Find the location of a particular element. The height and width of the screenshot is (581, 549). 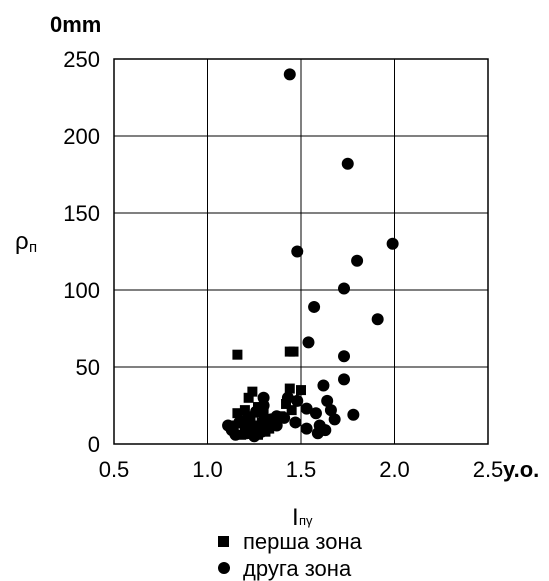

y-tick-label: 250 is located at coordinates (81, 59).